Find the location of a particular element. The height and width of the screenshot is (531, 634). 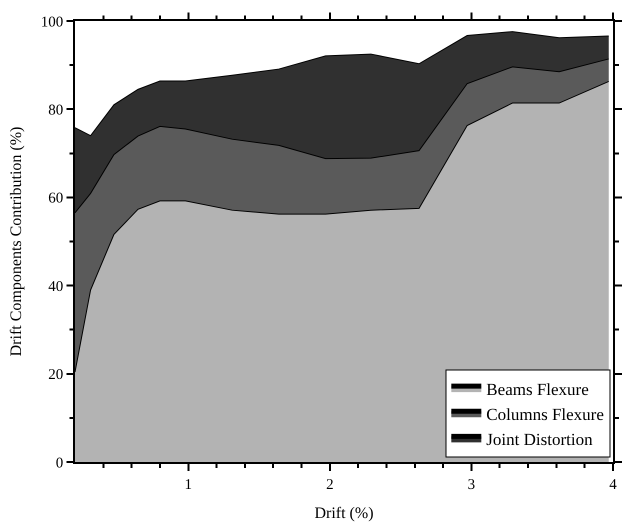

y-tick-label: 60 is located at coordinates (56, 198).